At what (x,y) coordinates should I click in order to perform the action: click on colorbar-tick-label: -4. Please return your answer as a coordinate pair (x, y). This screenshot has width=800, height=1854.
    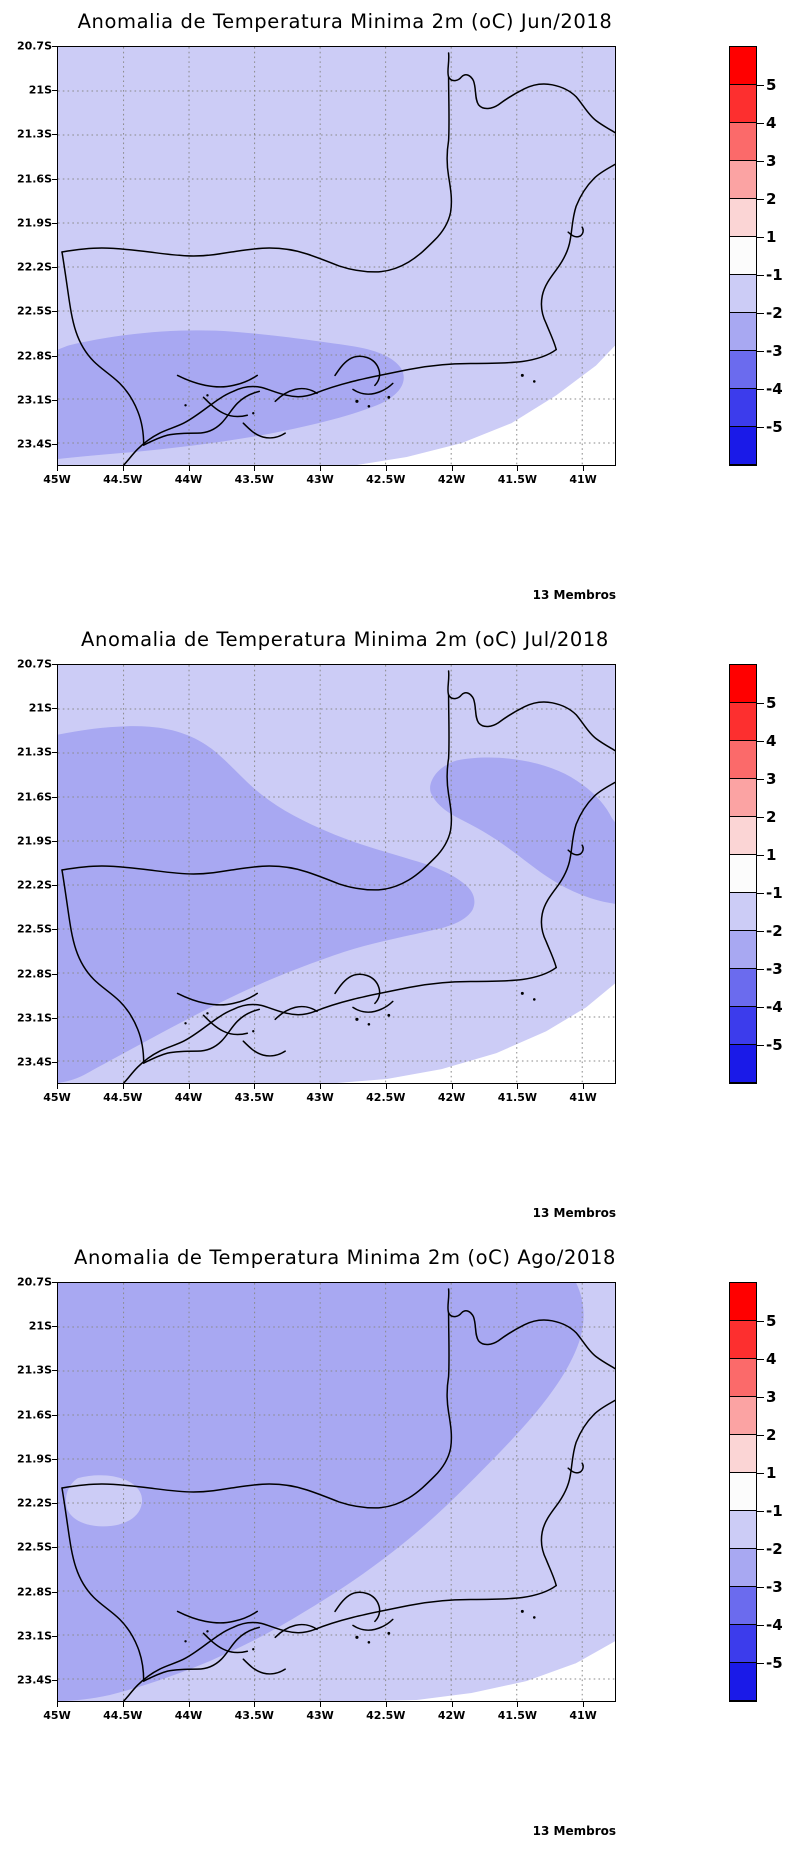
    Looking at the image, I should click on (774, 1006).